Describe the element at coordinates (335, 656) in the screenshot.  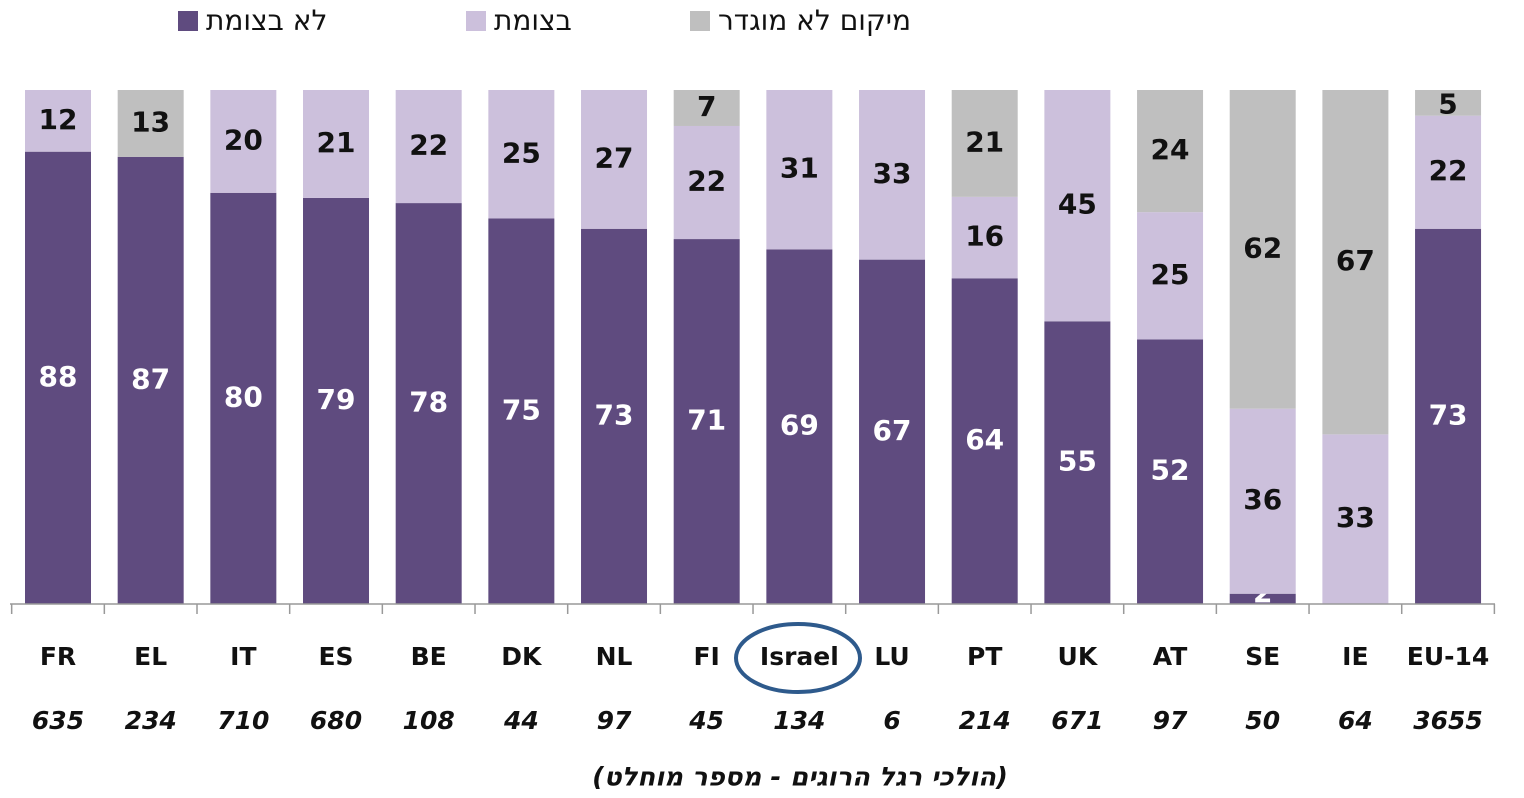
I see `x-tick-label: ES` at that location.